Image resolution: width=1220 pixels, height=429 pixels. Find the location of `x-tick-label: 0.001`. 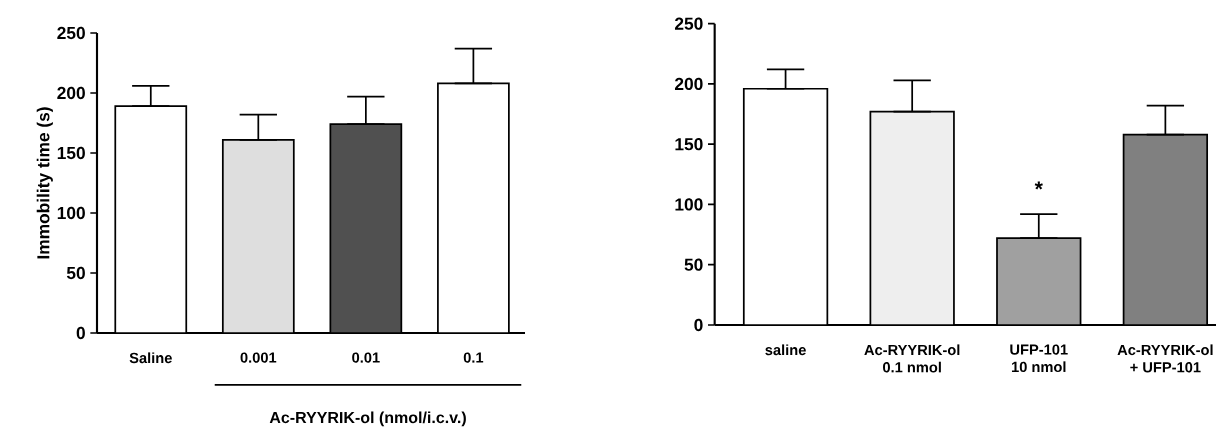

x-tick-label: 0.001 is located at coordinates (258, 357).